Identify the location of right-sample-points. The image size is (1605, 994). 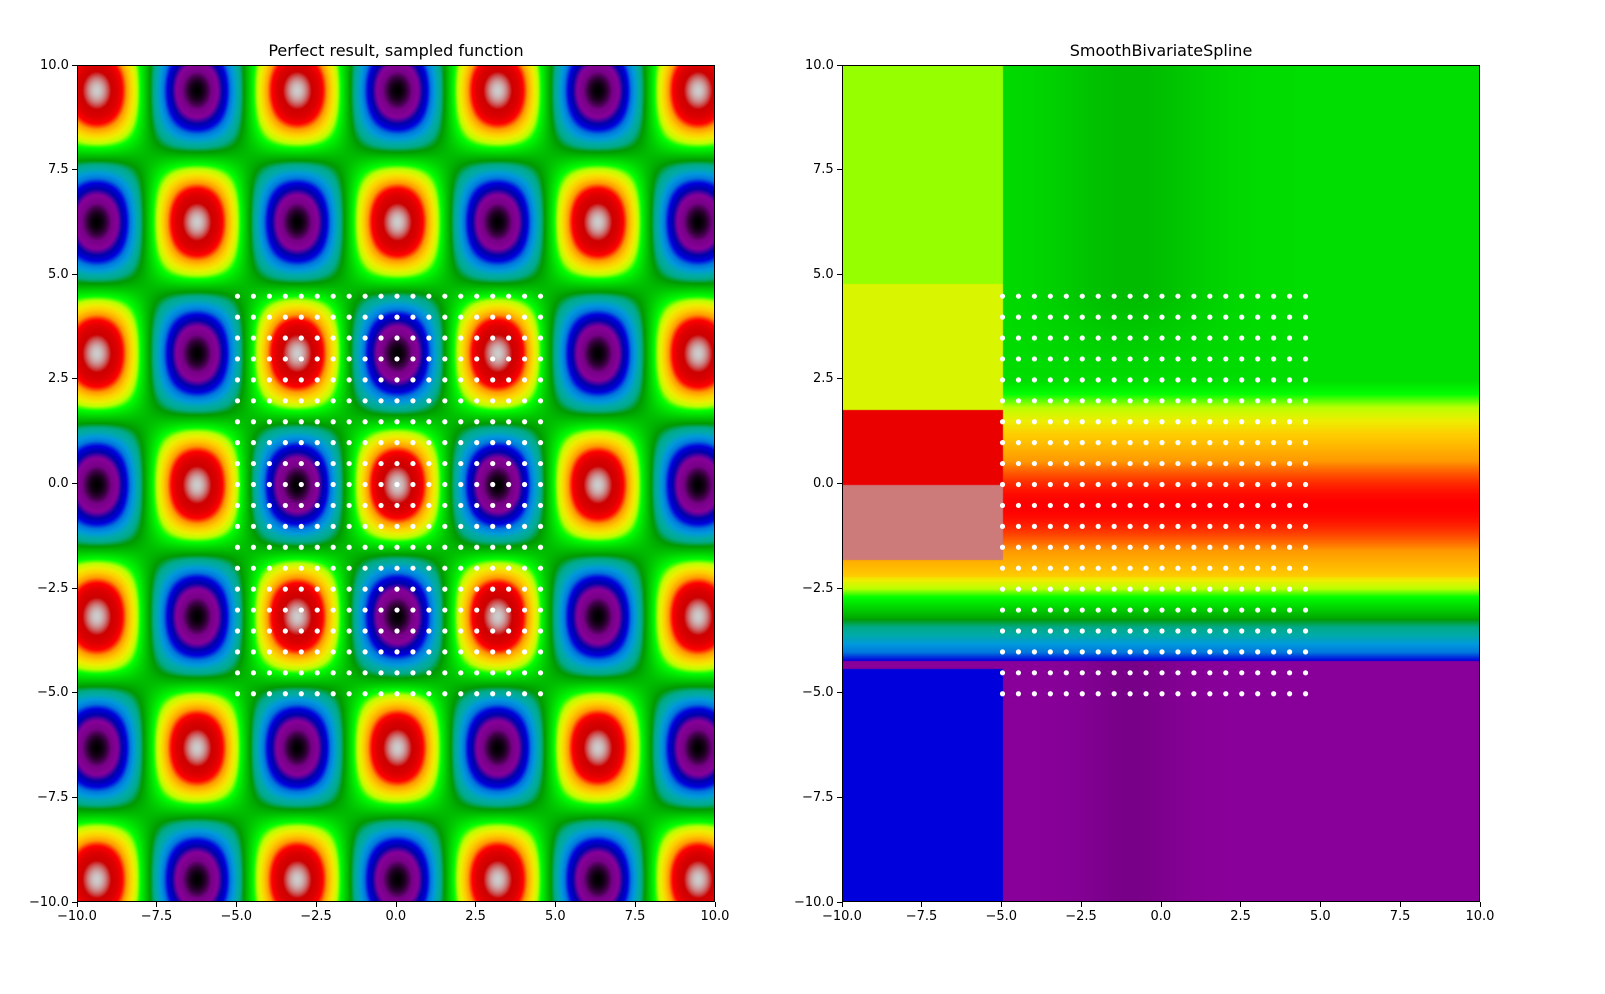
(1154, 495).